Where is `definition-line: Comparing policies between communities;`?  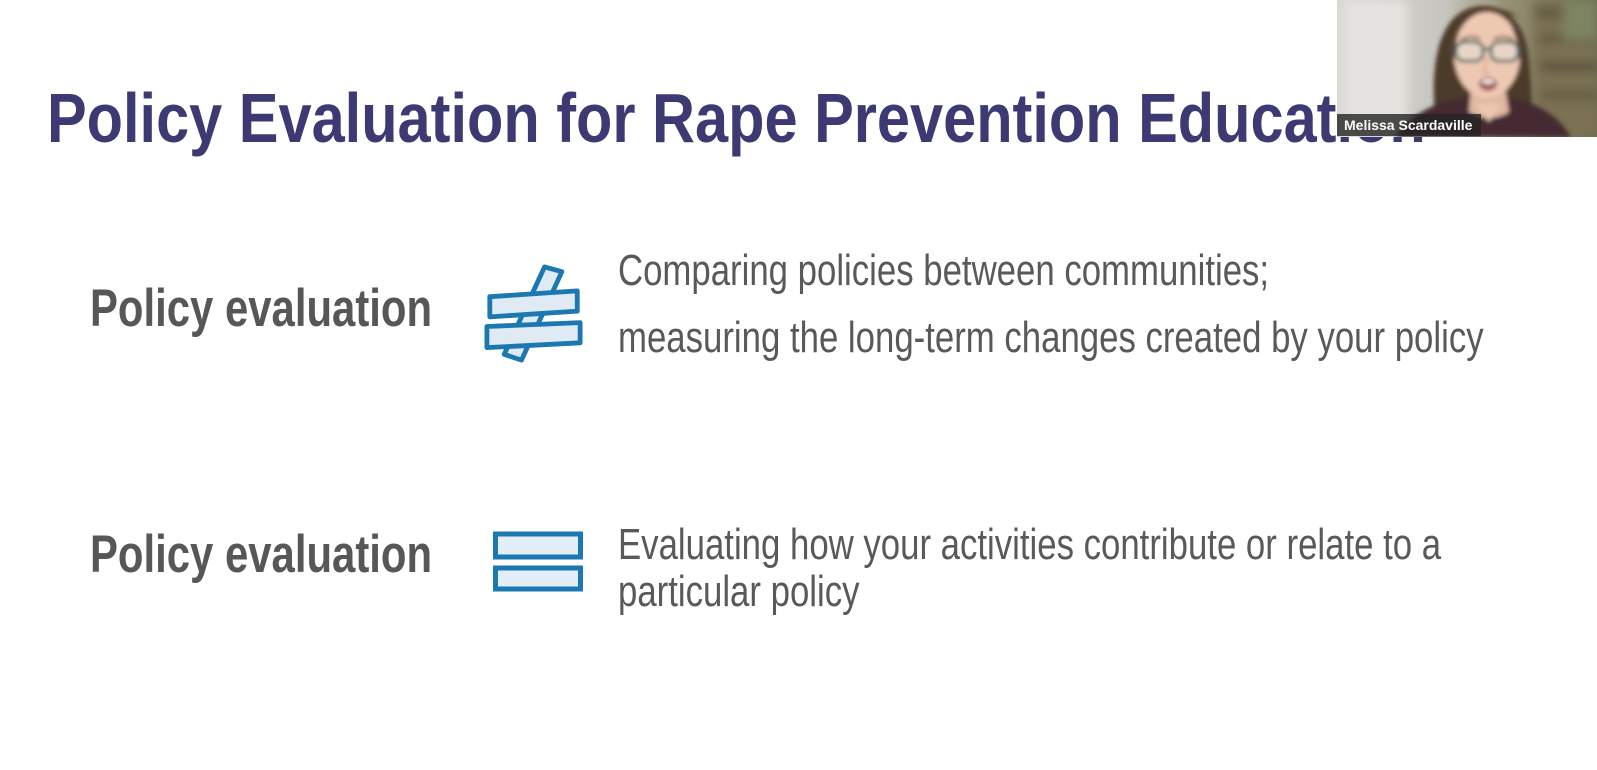 definition-line: Comparing policies between communities; is located at coordinates (944, 270).